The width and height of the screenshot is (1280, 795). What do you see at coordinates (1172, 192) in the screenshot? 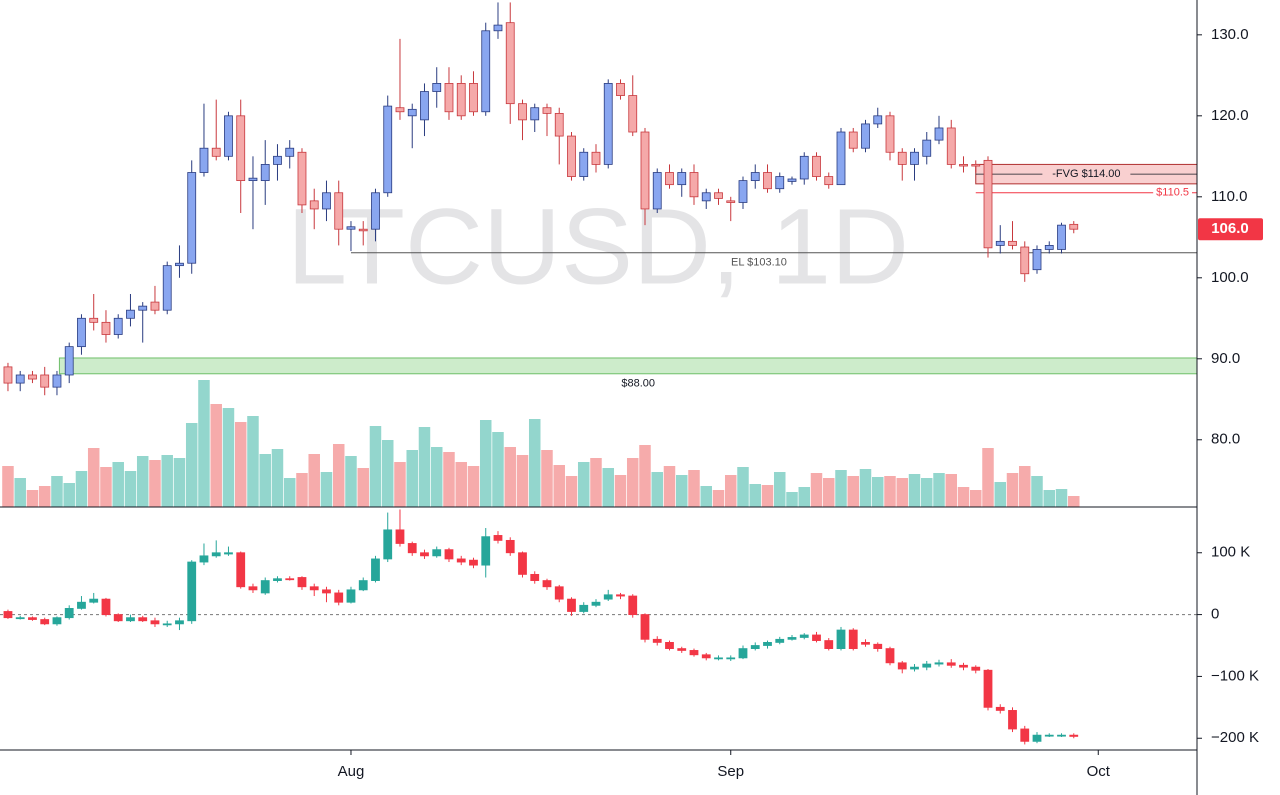
I see `level-label-bg` at bounding box center [1172, 192].